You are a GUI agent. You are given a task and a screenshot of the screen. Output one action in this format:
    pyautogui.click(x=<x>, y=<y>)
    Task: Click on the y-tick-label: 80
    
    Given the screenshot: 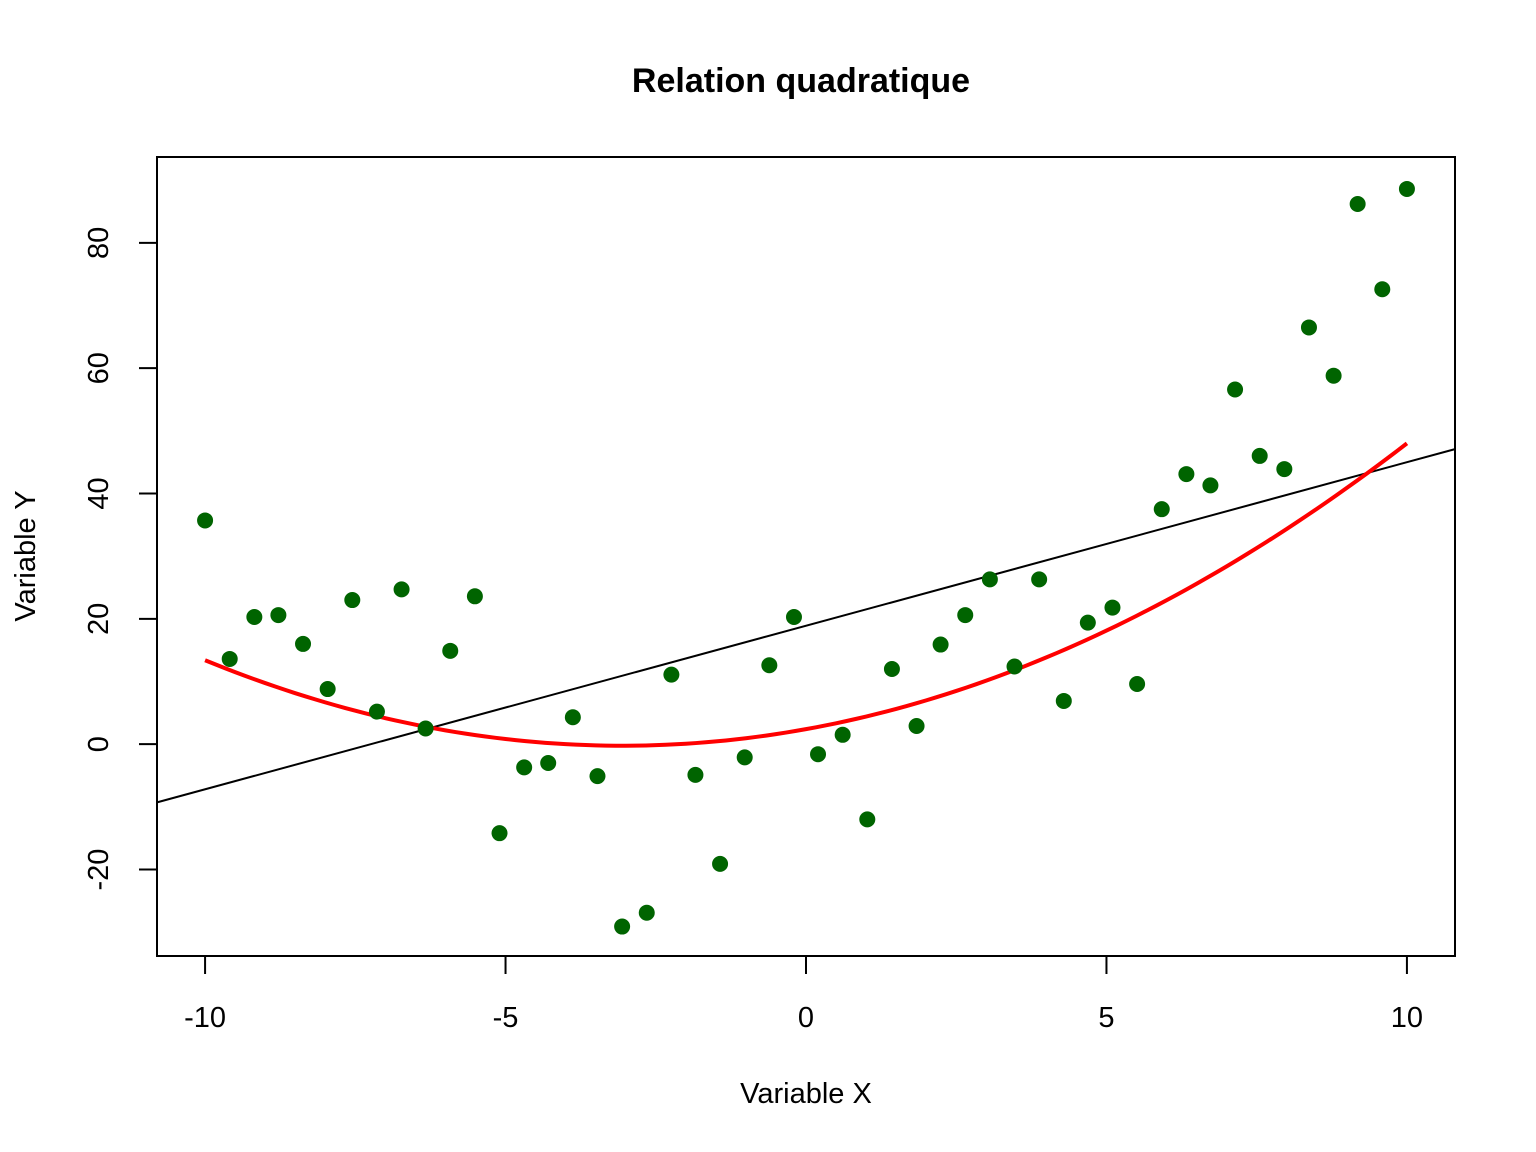 What is the action you would take?
    pyautogui.click(x=99, y=243)
    